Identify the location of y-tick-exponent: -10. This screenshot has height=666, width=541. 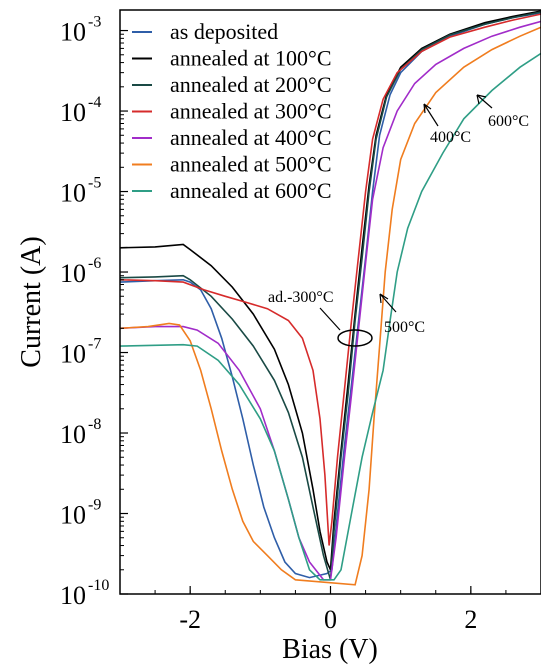
(98, 585).